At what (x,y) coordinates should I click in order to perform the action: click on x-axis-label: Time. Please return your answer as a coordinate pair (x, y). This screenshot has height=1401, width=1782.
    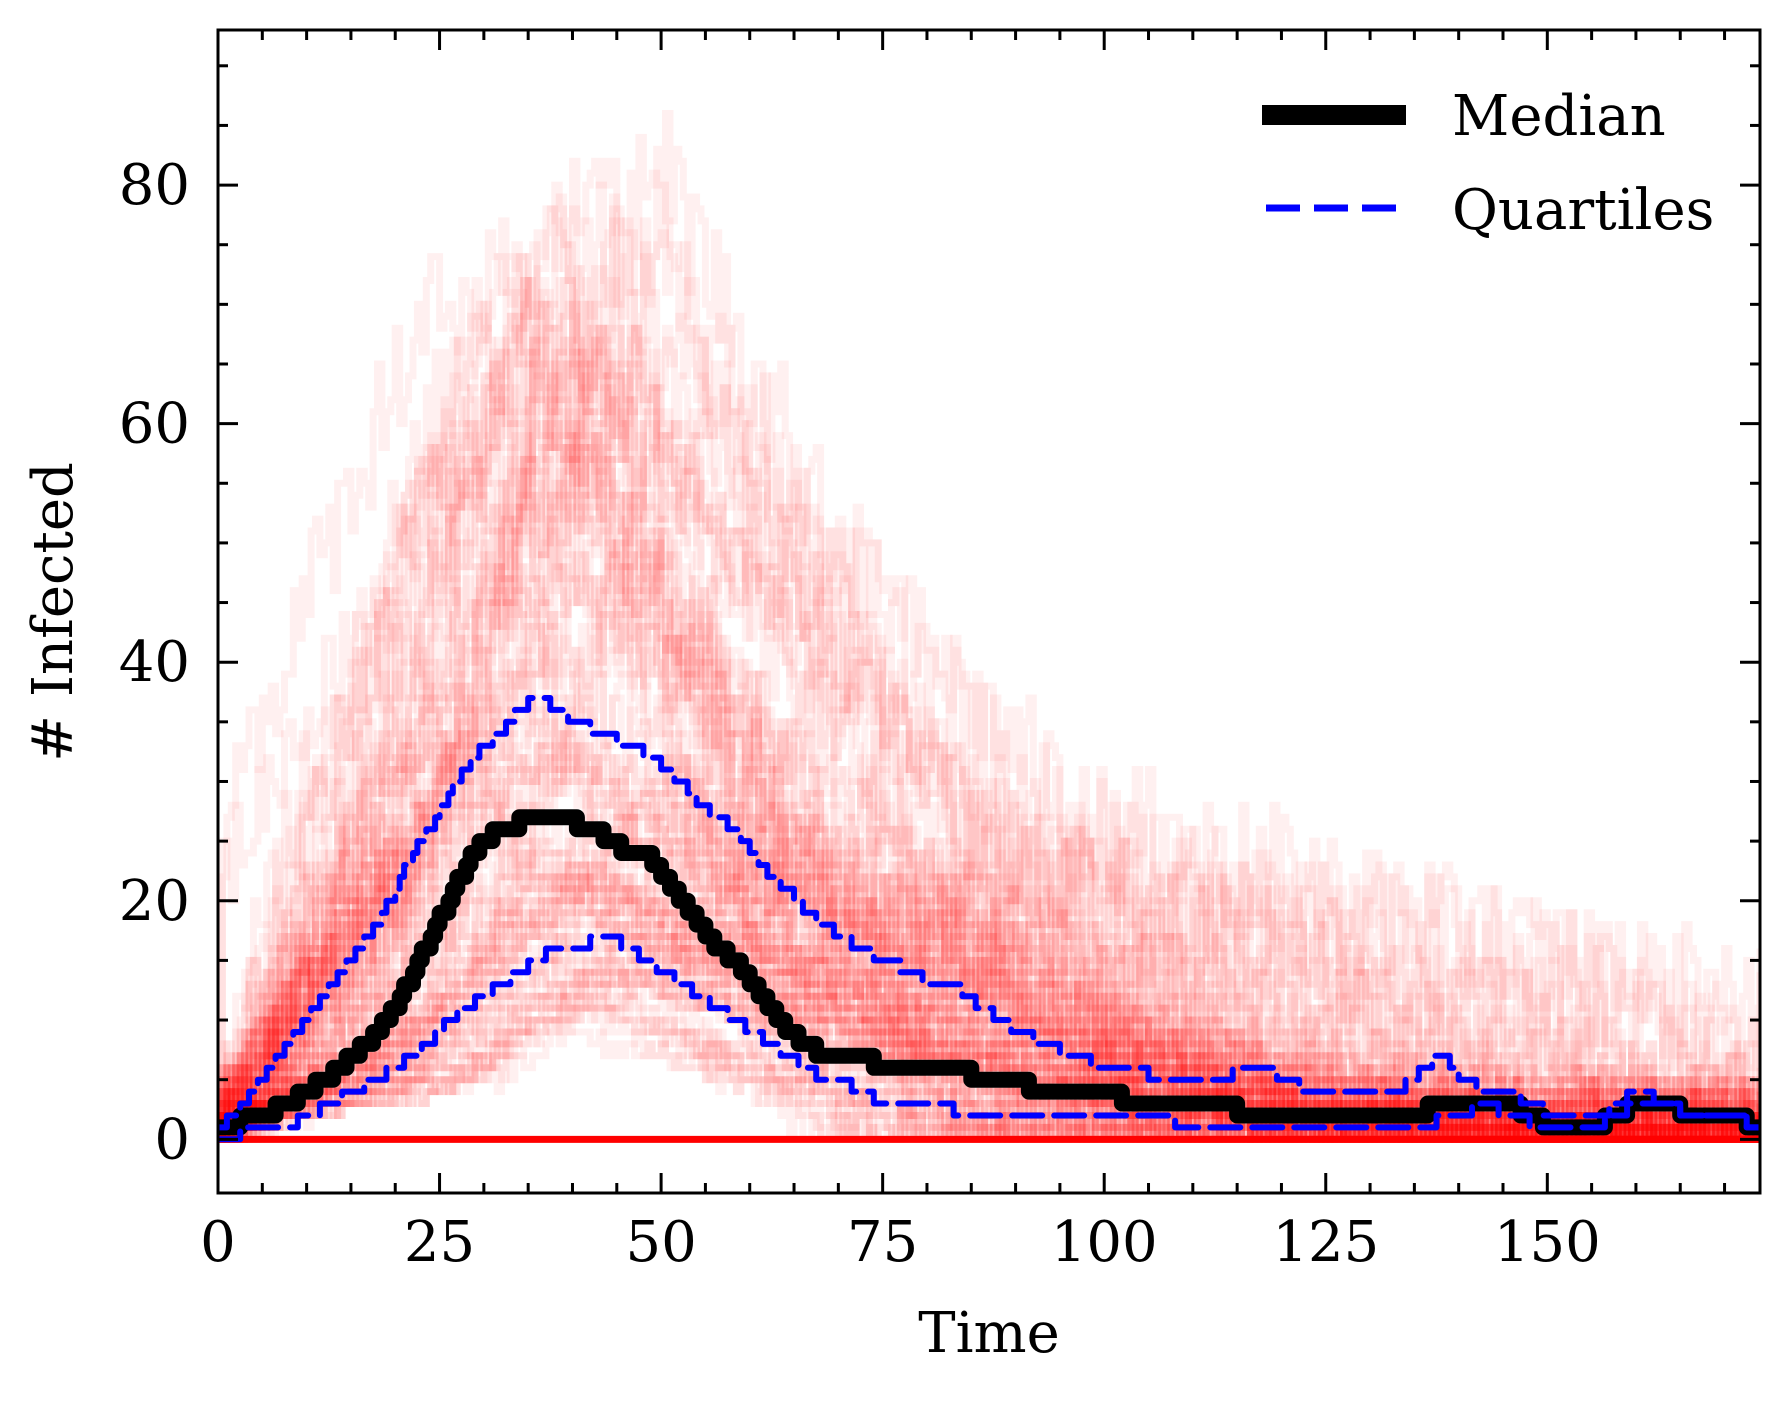
    Looking at the image, I should click on (989, 1333).